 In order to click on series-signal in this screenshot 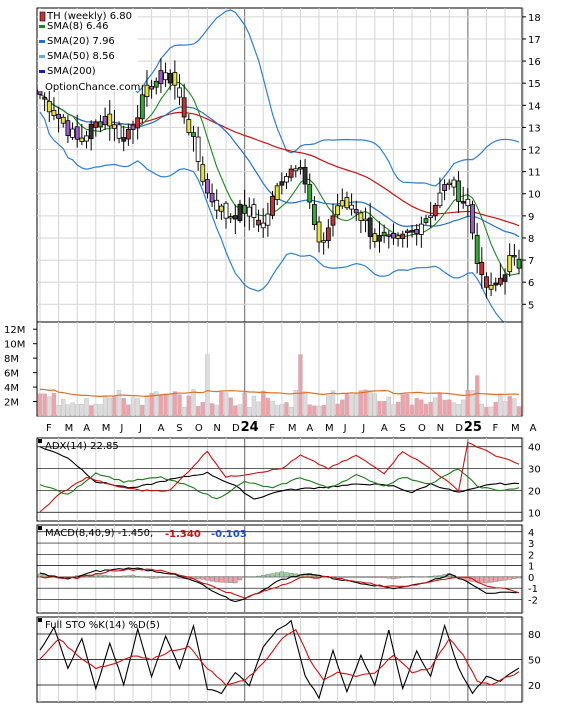, I will do `click(279, 583)`.